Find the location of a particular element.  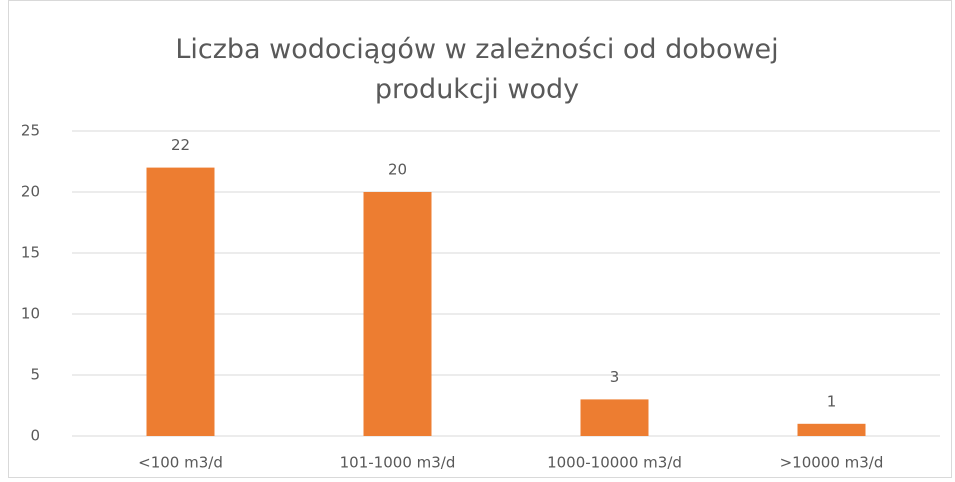

y-tick-label: 20 is located at coordinates (30, 192).